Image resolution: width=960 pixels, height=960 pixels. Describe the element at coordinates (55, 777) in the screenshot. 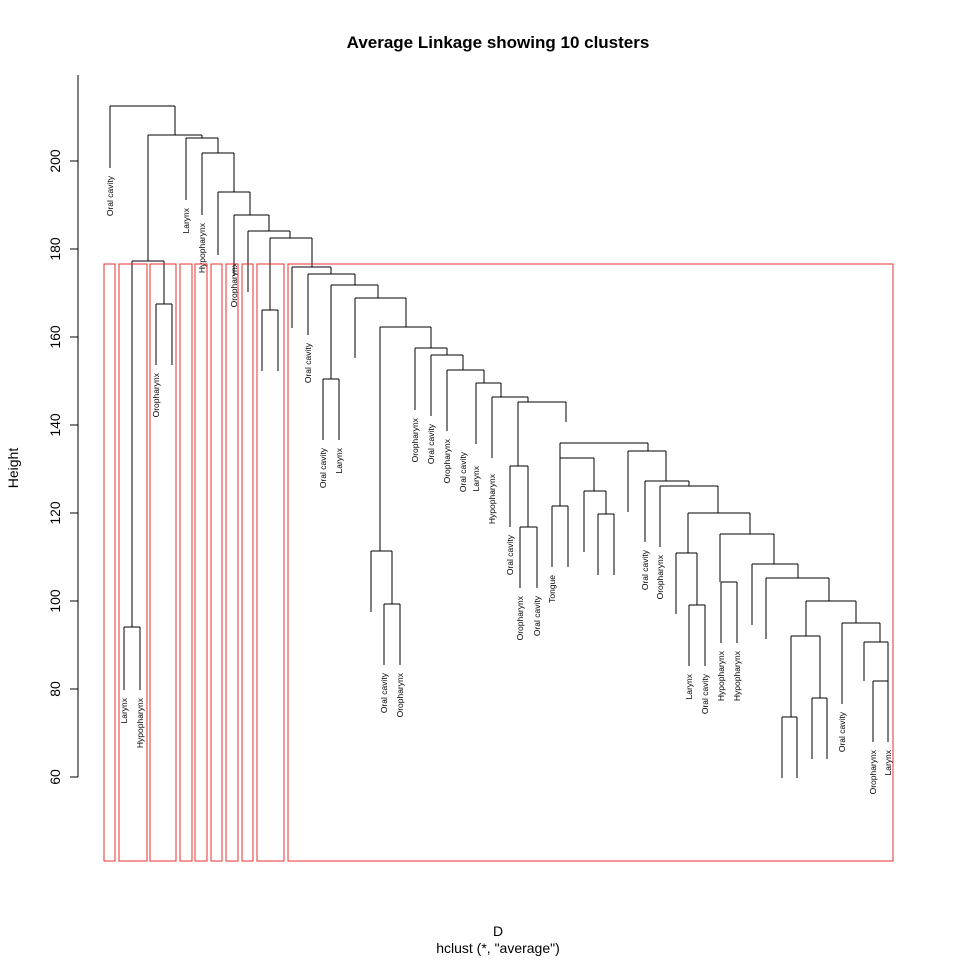

I see `y-tick-label: 60` at that location.